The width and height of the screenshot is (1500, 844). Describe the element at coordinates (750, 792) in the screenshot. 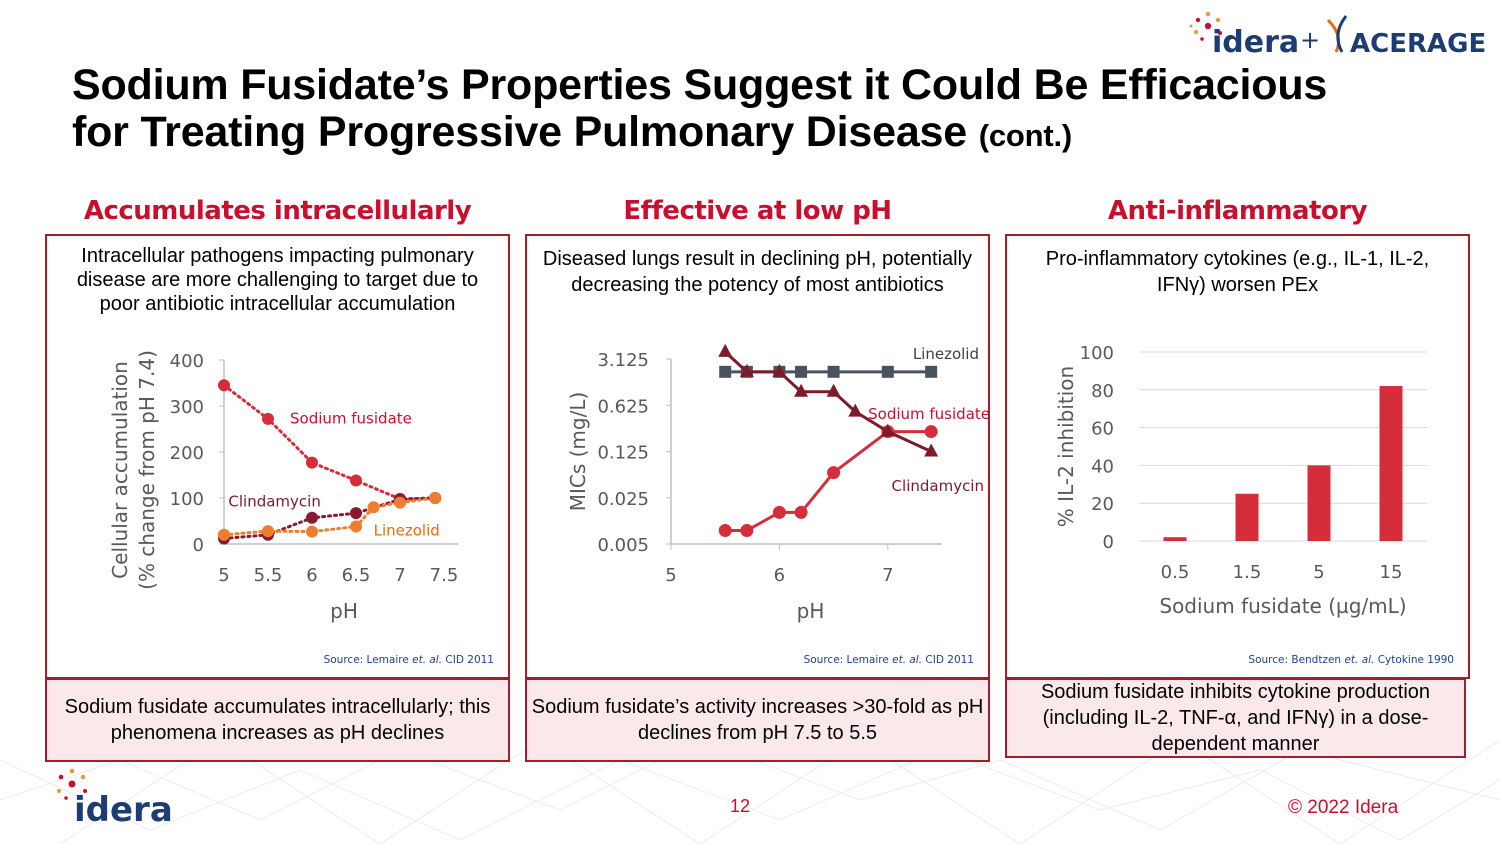

I see `background-pattern` at that location.